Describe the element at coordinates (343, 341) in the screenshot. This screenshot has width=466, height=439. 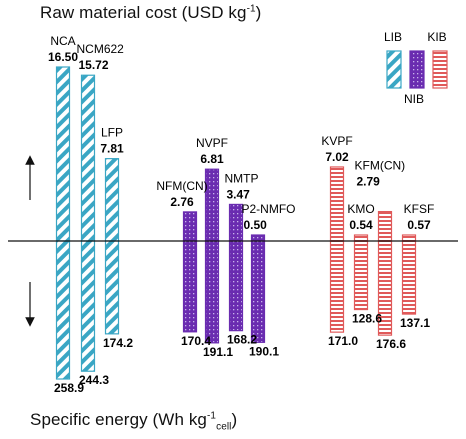
I see `energy-value-kvpf: 171.0` at that location.